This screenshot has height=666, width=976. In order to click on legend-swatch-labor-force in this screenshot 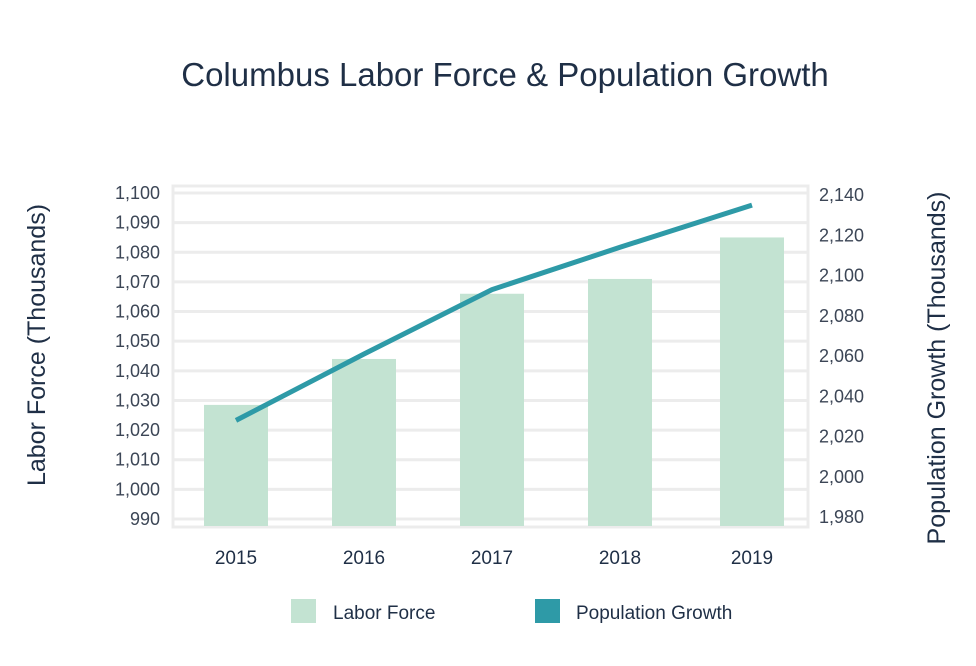, I will do `click(303, 611)`.